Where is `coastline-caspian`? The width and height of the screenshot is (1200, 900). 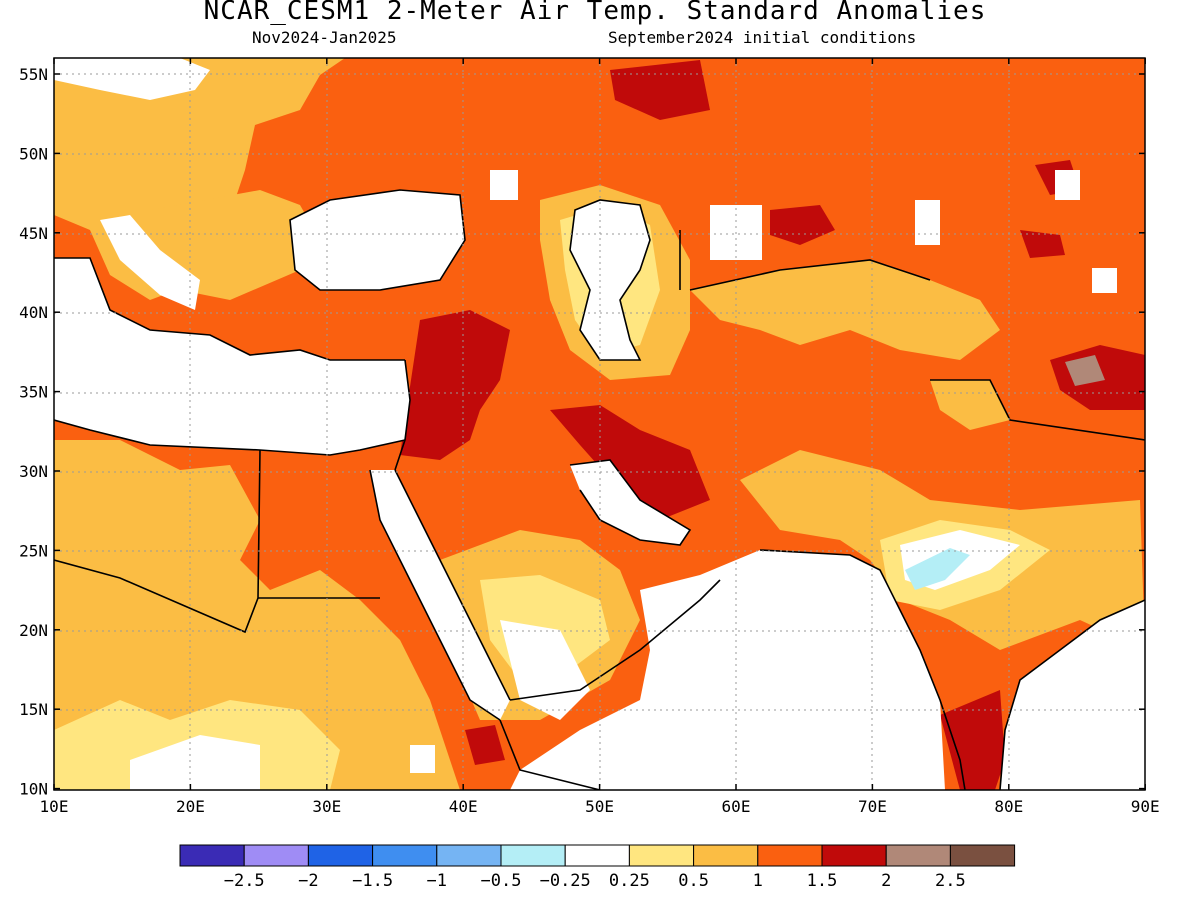
coastline-caspian is located at coordinates (610, 280).